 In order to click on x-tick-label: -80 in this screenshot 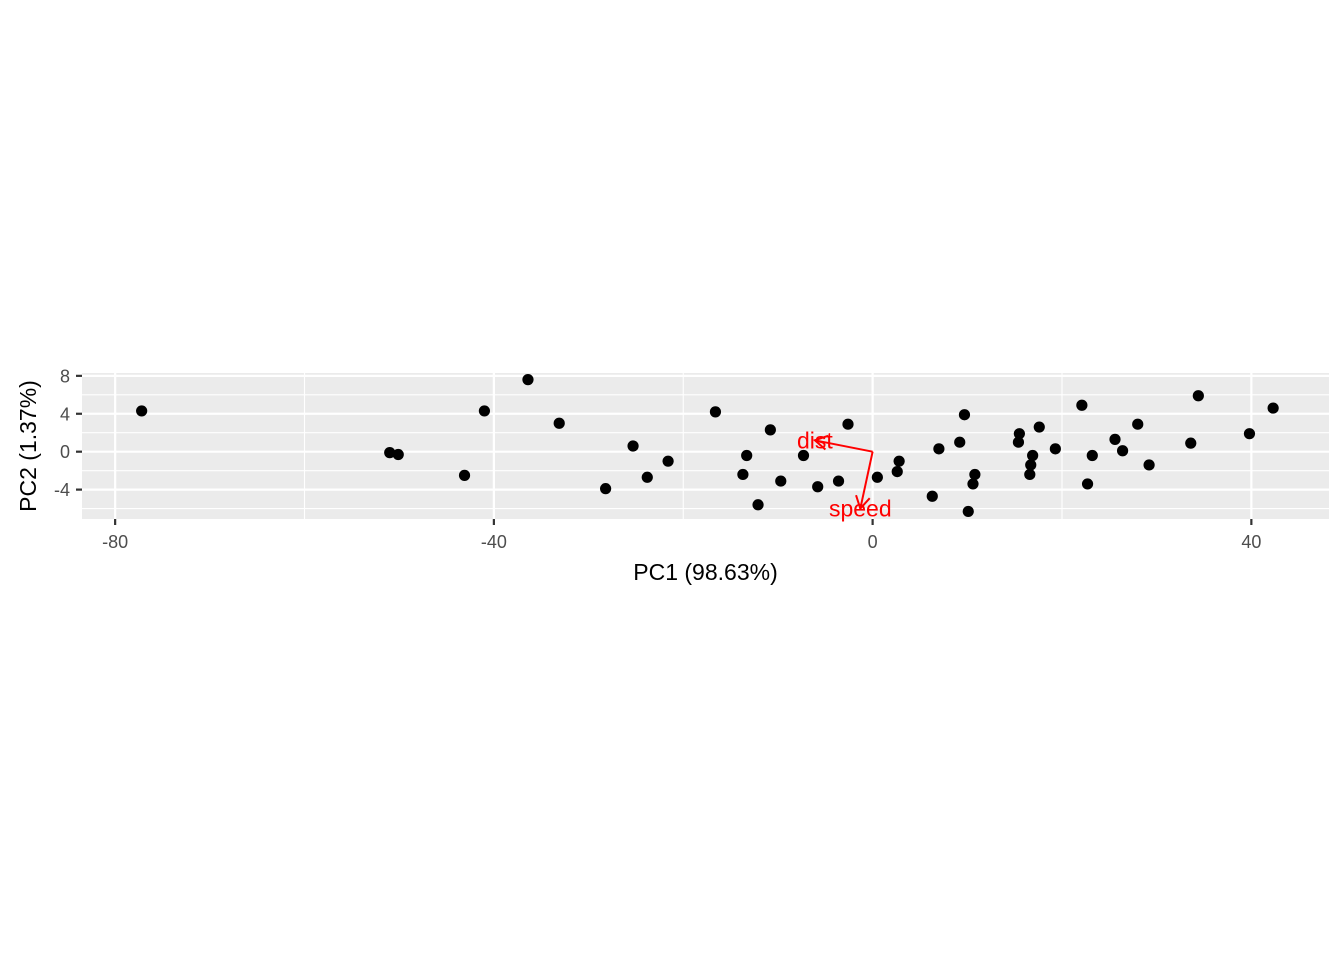, I will do `click(115, 542)`.